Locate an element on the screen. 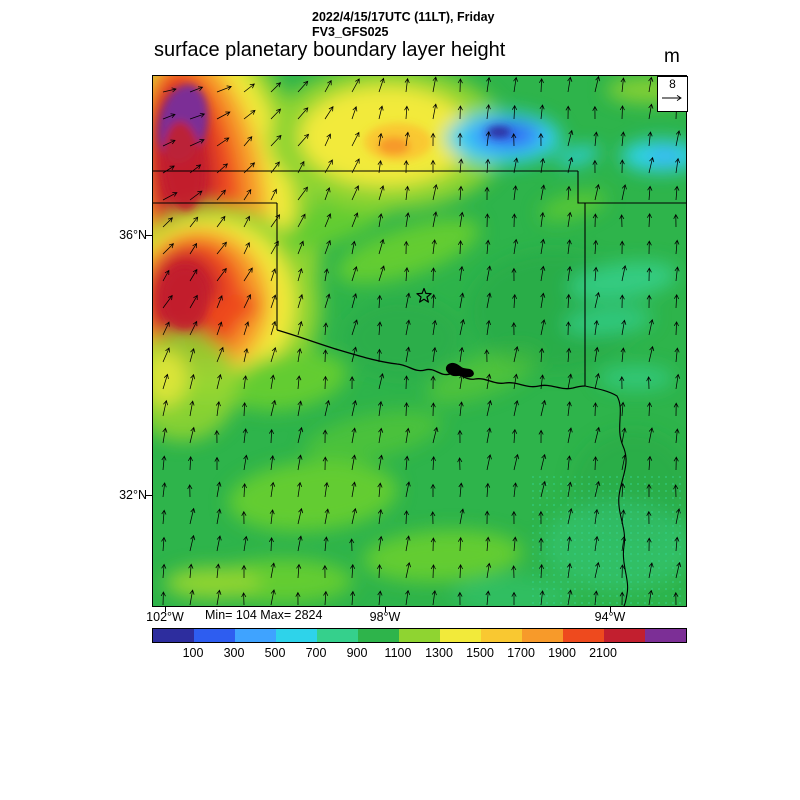 This screenshot has height=800, width=800. lon-tick-label: 98°W is located at coordinates (385, 617).